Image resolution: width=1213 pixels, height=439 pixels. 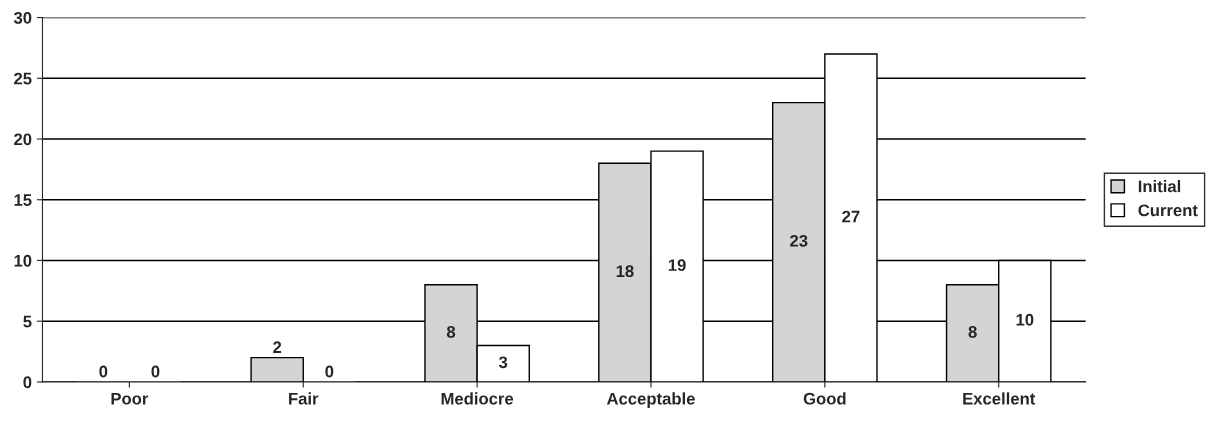 I want to click on x-tick-label: Mediocre, so click(x=477, y=398).